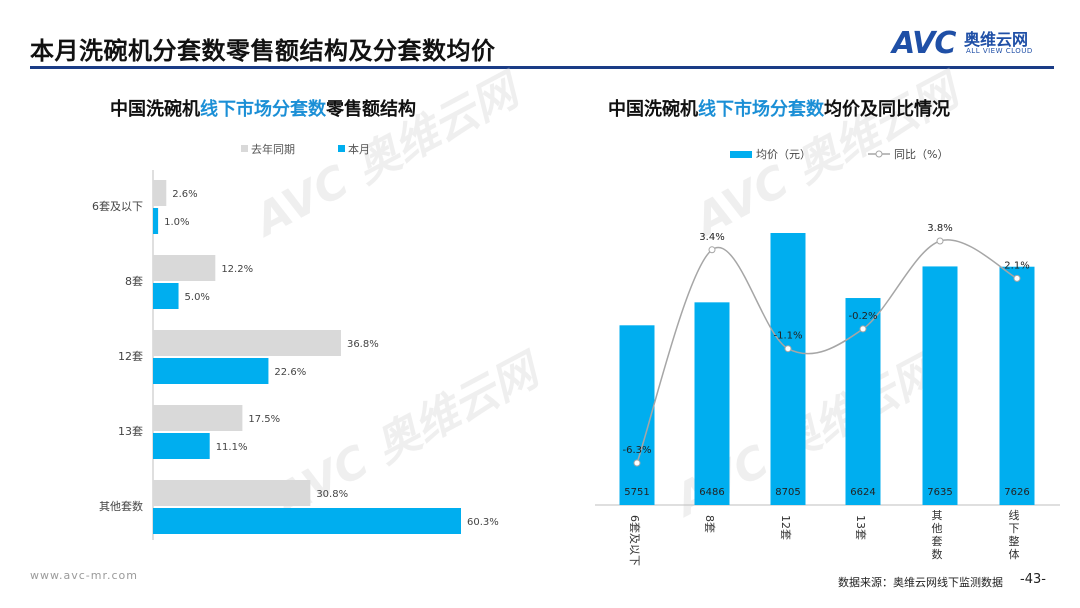 The height and width of the screenshot is (608, 1080). Describe the element at coordinates (341, 148) in the screenshot. I see `legend-swatch-current` at that location.